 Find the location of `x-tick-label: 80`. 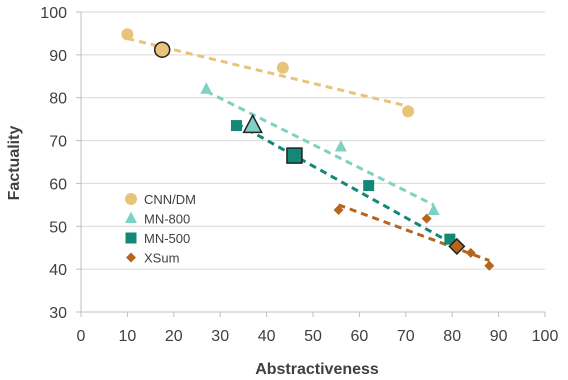

x-tick-label: 80 is located at coordinates (452, 336).